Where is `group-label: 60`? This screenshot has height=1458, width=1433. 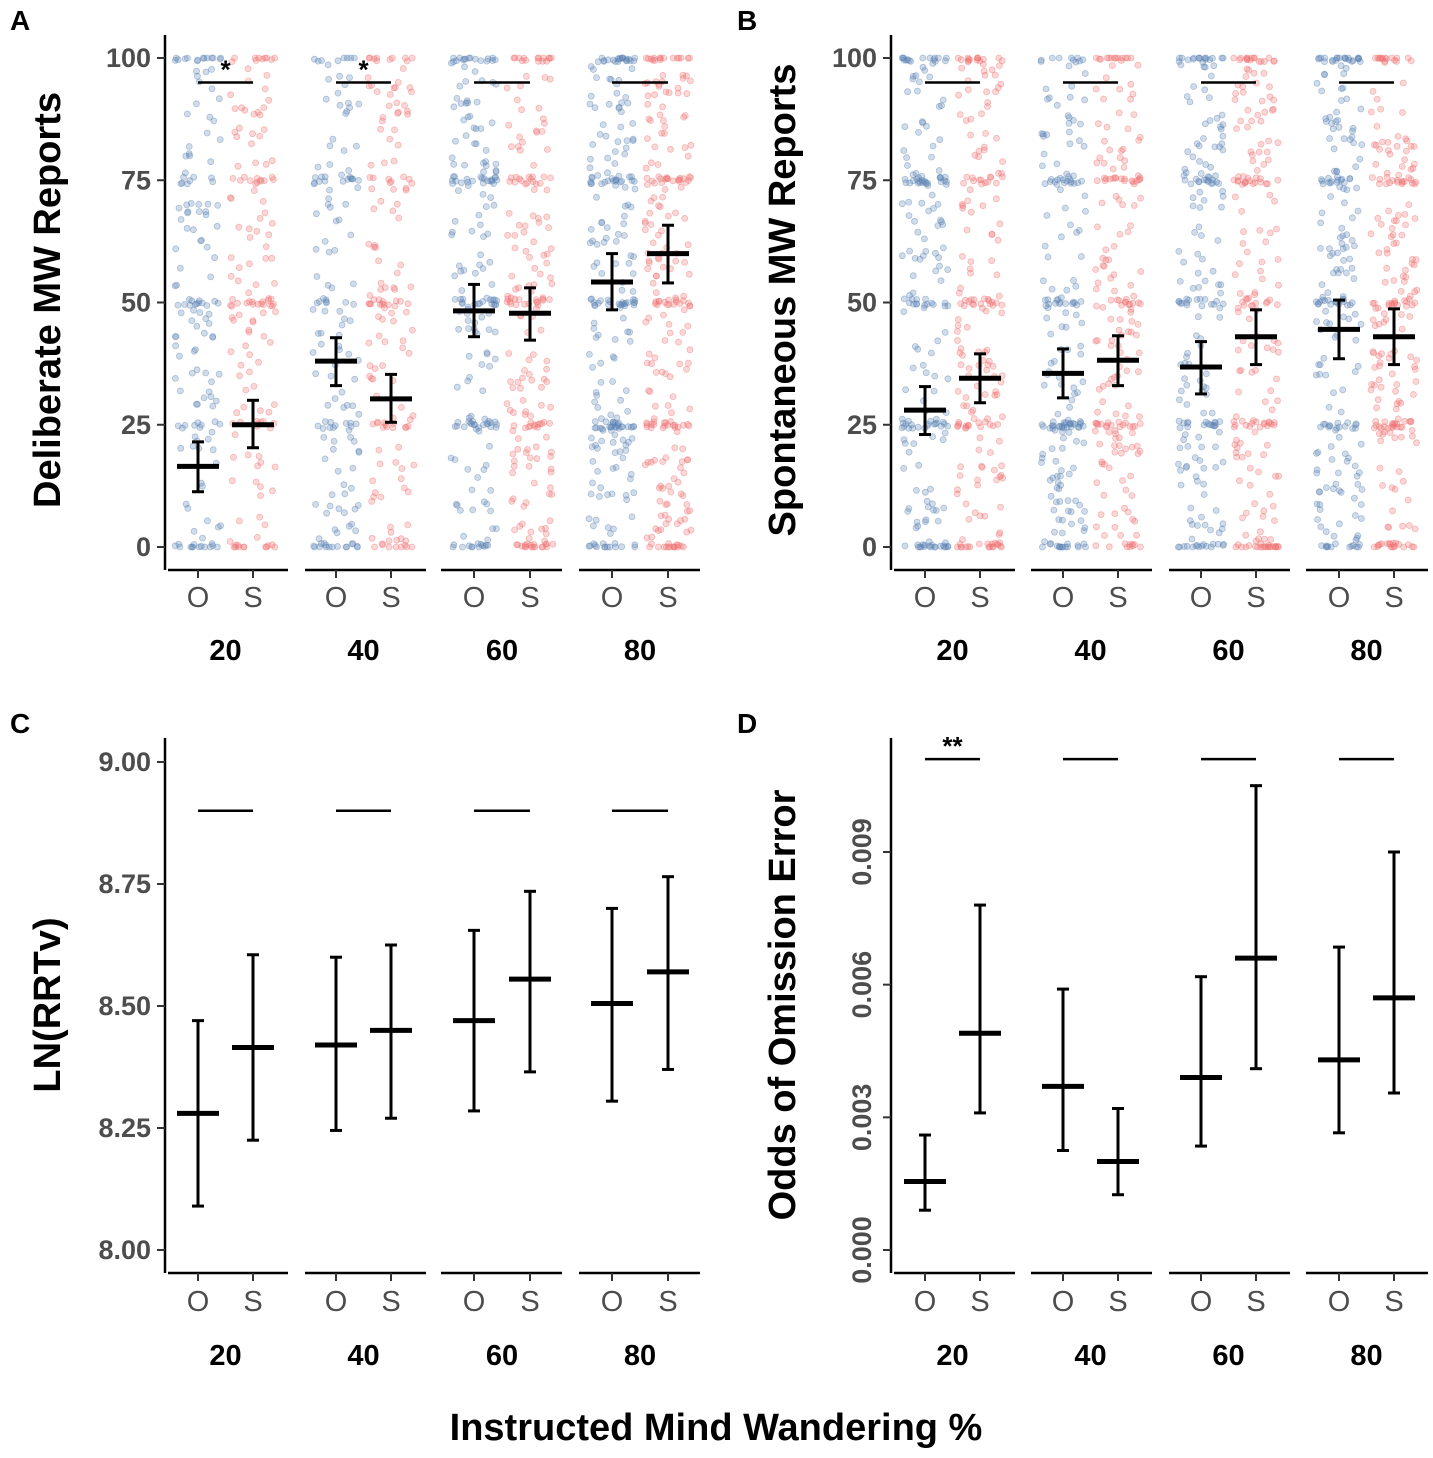 group-label: 60 is located at coordinates (502, 1356).